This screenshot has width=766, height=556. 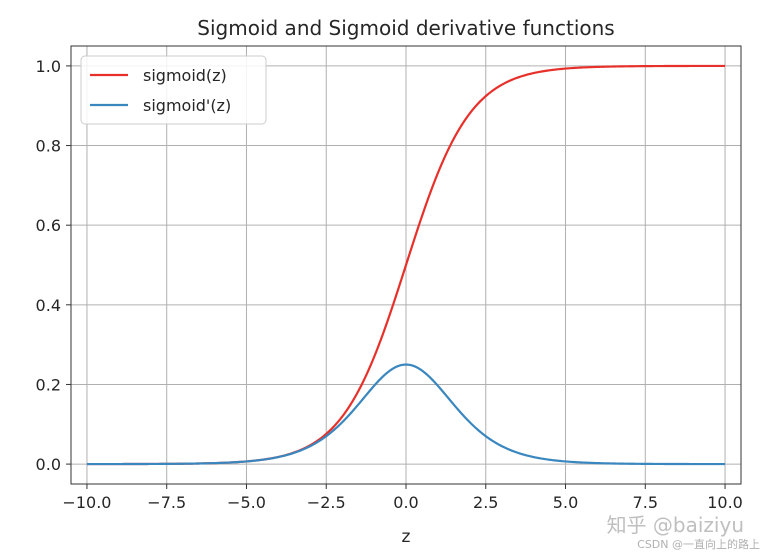 I want to click on y-tick-label: 0.6, so click(x=48, y=225).